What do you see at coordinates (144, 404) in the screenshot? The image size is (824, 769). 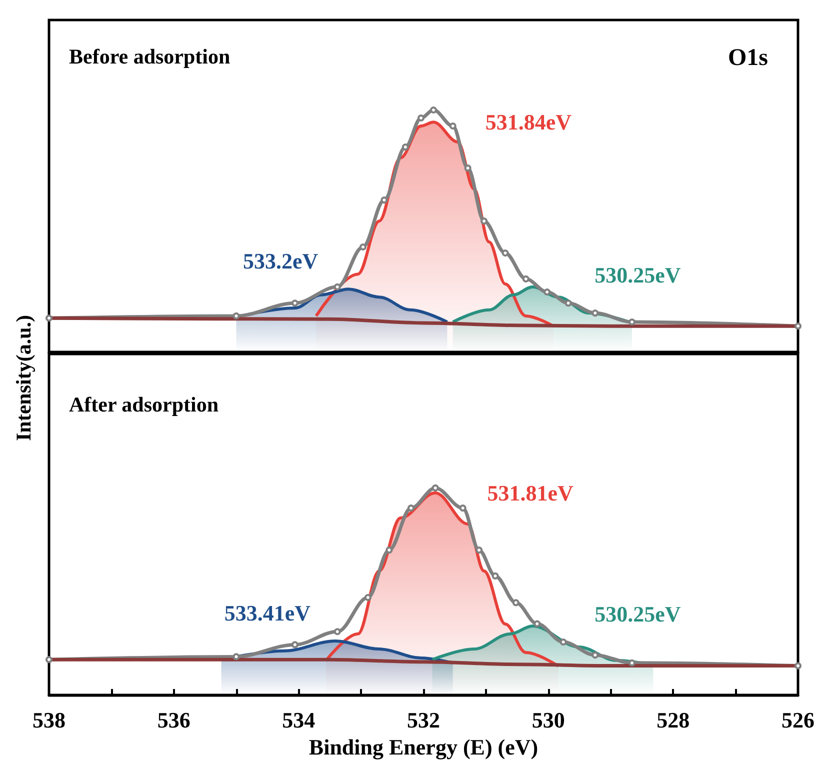 I see `text: After adsorption` at bounding box center [144, 404].